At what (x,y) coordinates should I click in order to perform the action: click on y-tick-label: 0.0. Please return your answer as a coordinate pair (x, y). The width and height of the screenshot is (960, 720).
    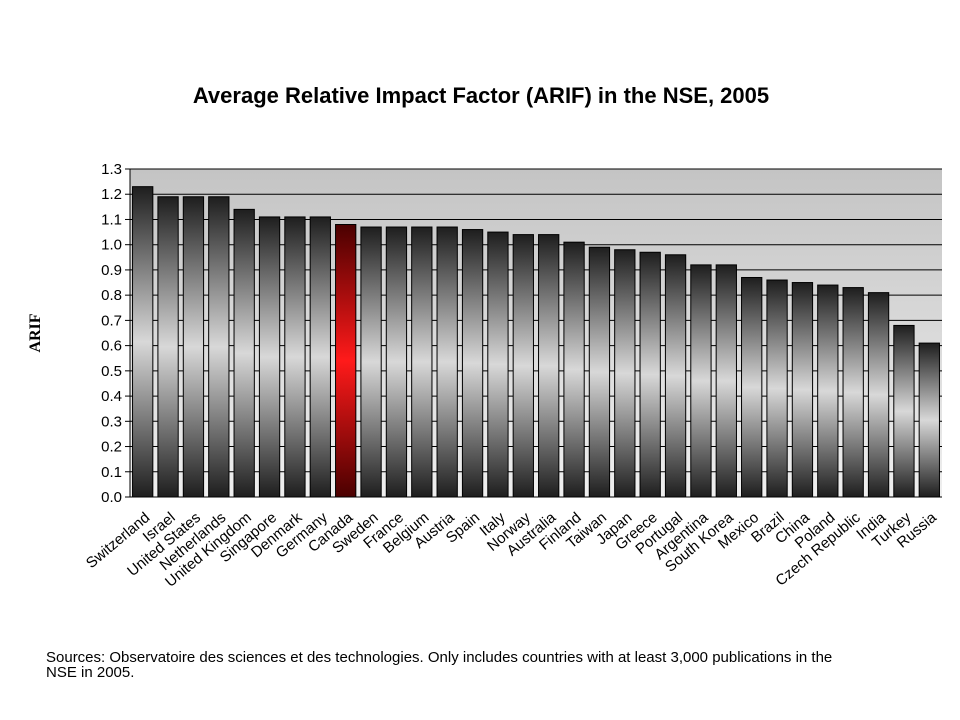
    Looking at the image, I should click on (111, 497).